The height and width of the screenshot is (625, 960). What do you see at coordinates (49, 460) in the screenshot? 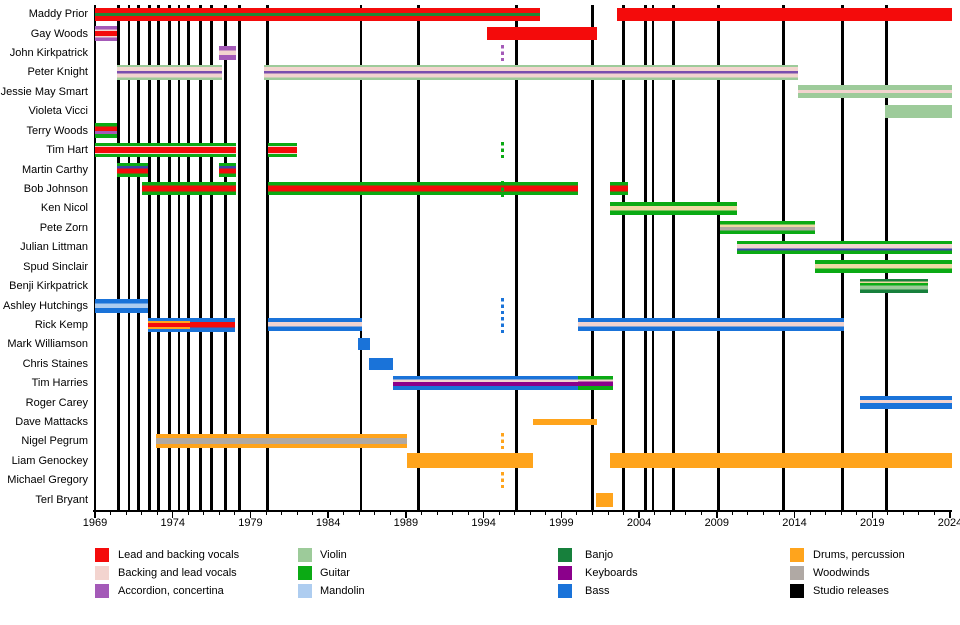
I see `member-name-label: Liam Genockey` at bounding box center [49, 460].